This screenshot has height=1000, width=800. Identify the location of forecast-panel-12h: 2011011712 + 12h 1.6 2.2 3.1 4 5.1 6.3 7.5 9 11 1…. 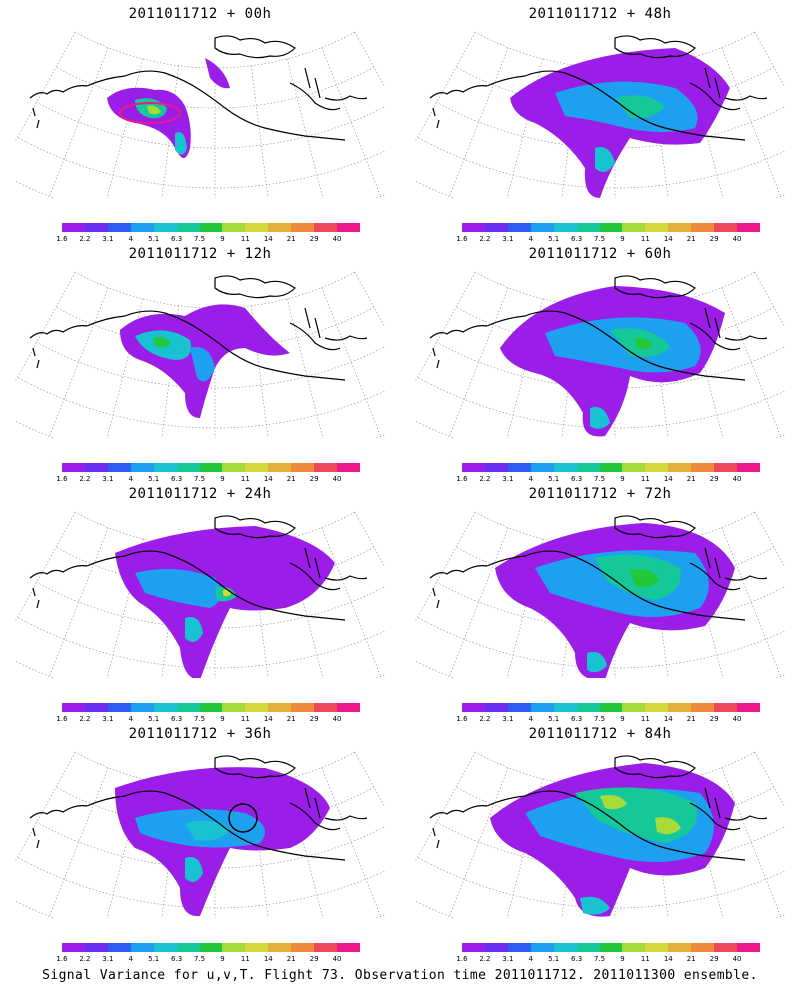
(200, 361).